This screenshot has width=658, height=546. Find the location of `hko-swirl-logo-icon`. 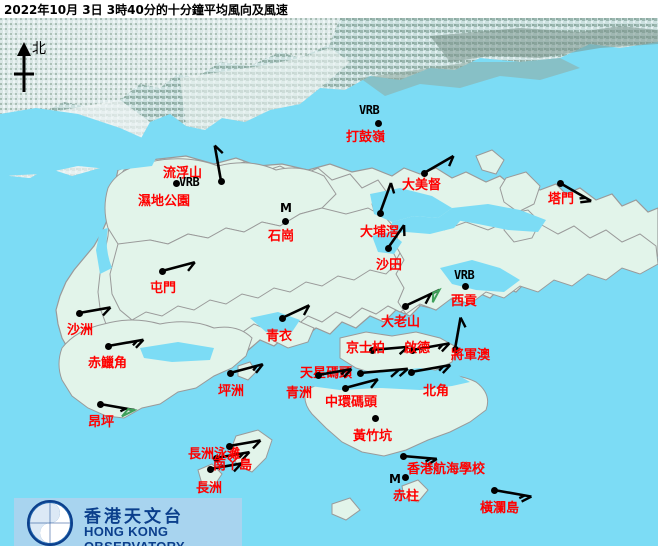

hko-swirl-logo-icon is located at coordinates (50, 523).